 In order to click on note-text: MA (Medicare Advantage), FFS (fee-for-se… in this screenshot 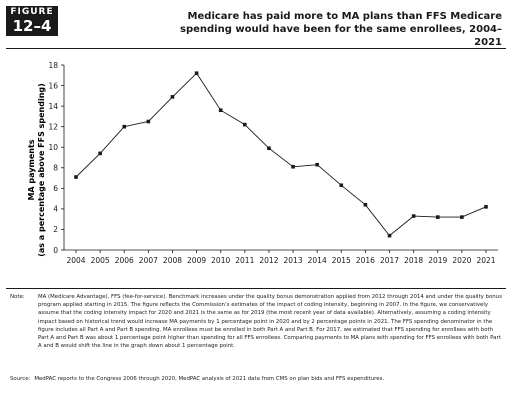, I will do `click(270, 322)`.